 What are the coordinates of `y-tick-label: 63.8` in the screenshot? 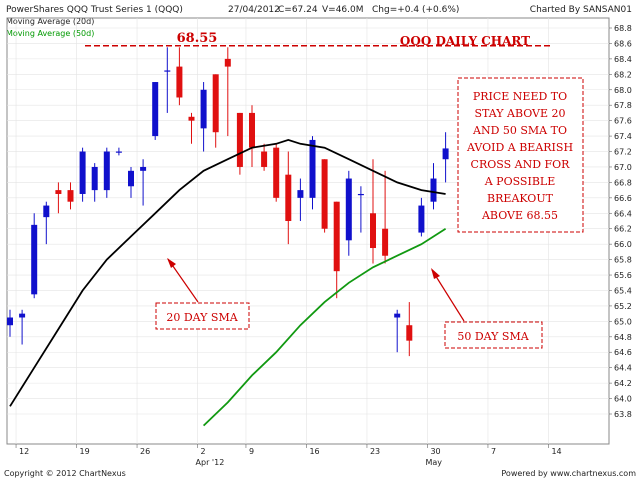 It's located at (623, 414).